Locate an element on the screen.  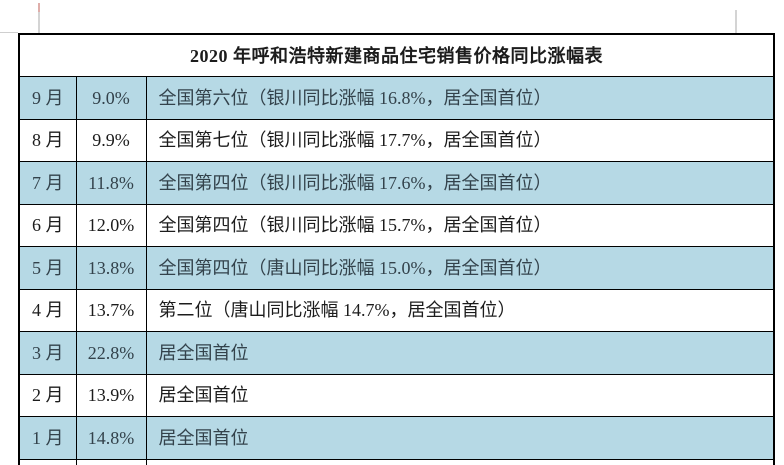
month-cell: 8 月 is located at coordinates (47, 140).